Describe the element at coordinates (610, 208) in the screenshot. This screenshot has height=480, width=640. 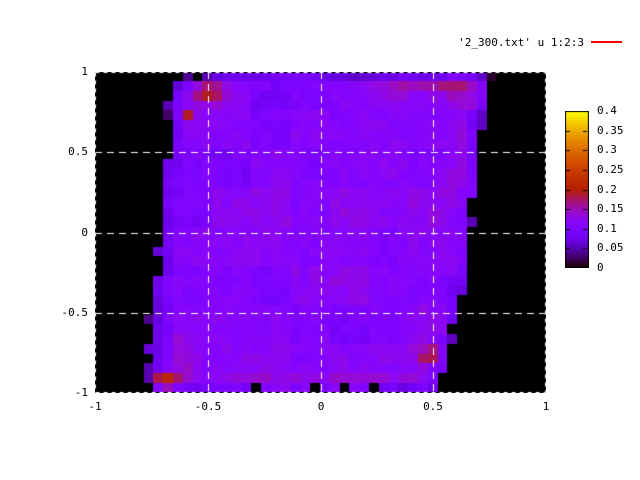
I see `colorbar-tick-label: 0.15` at that location.